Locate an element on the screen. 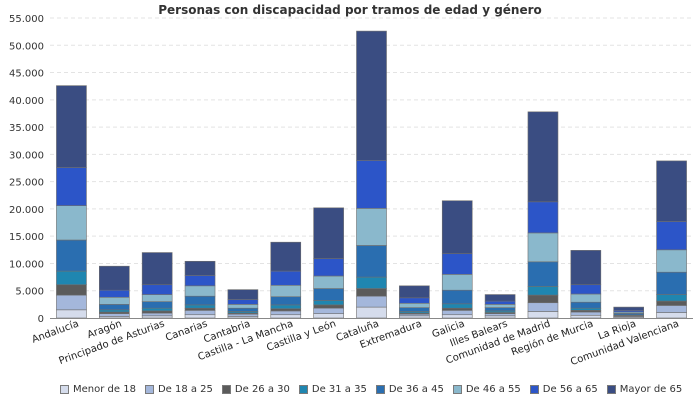  y-tick-label: 20.000 is located at coordinates (26, 210).